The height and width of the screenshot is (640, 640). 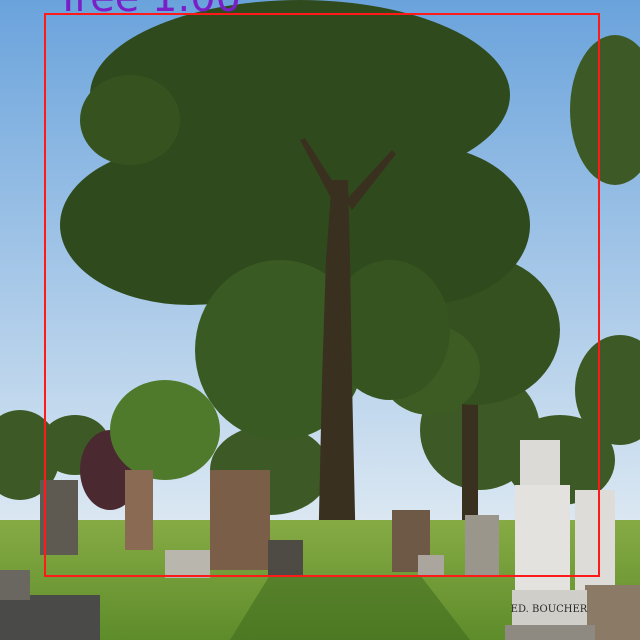 What do you see at coordinates (549, 609) in the screenshot?
I see `headstone-inscription: ED. BOUCHER` at bounding box center [549, 609].